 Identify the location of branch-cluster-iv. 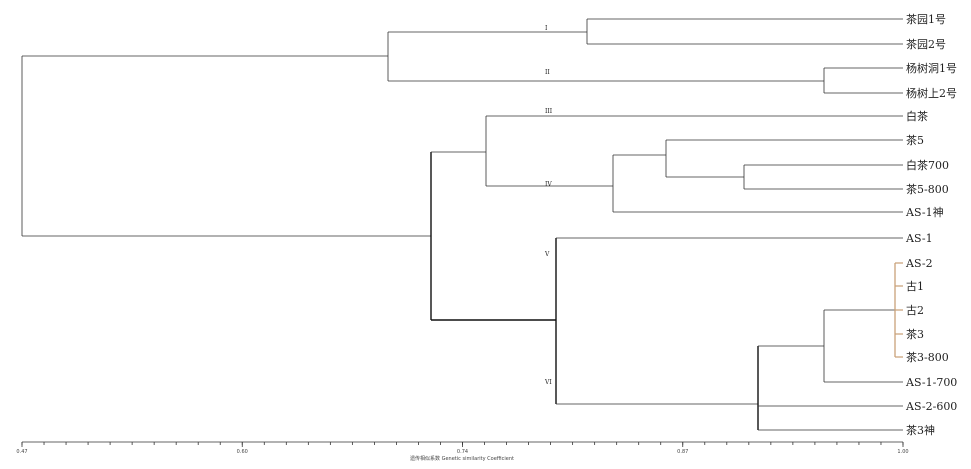
(757, 183).